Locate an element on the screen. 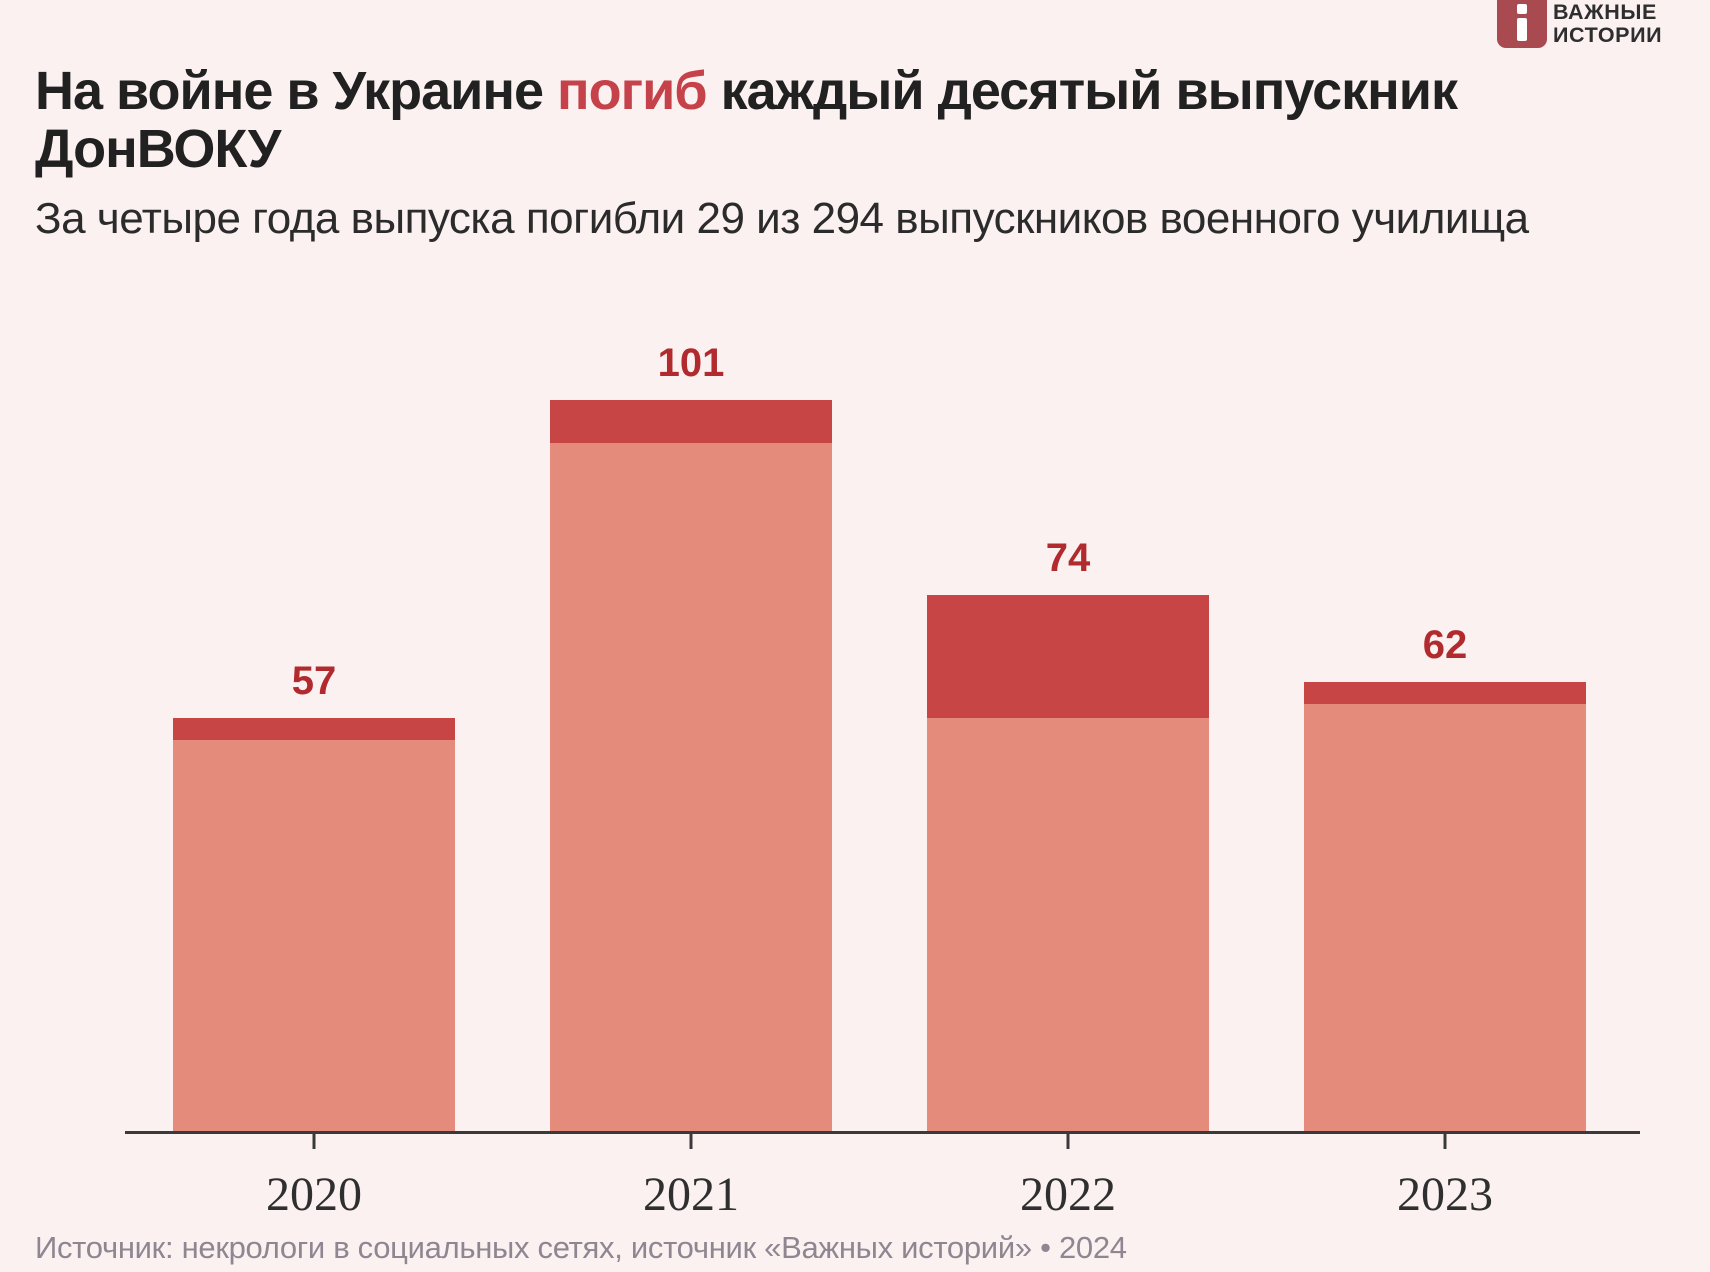 The width and height of the screenshot is (1710, 1272). i-icon-dot is located at coordinates (1522, 9).